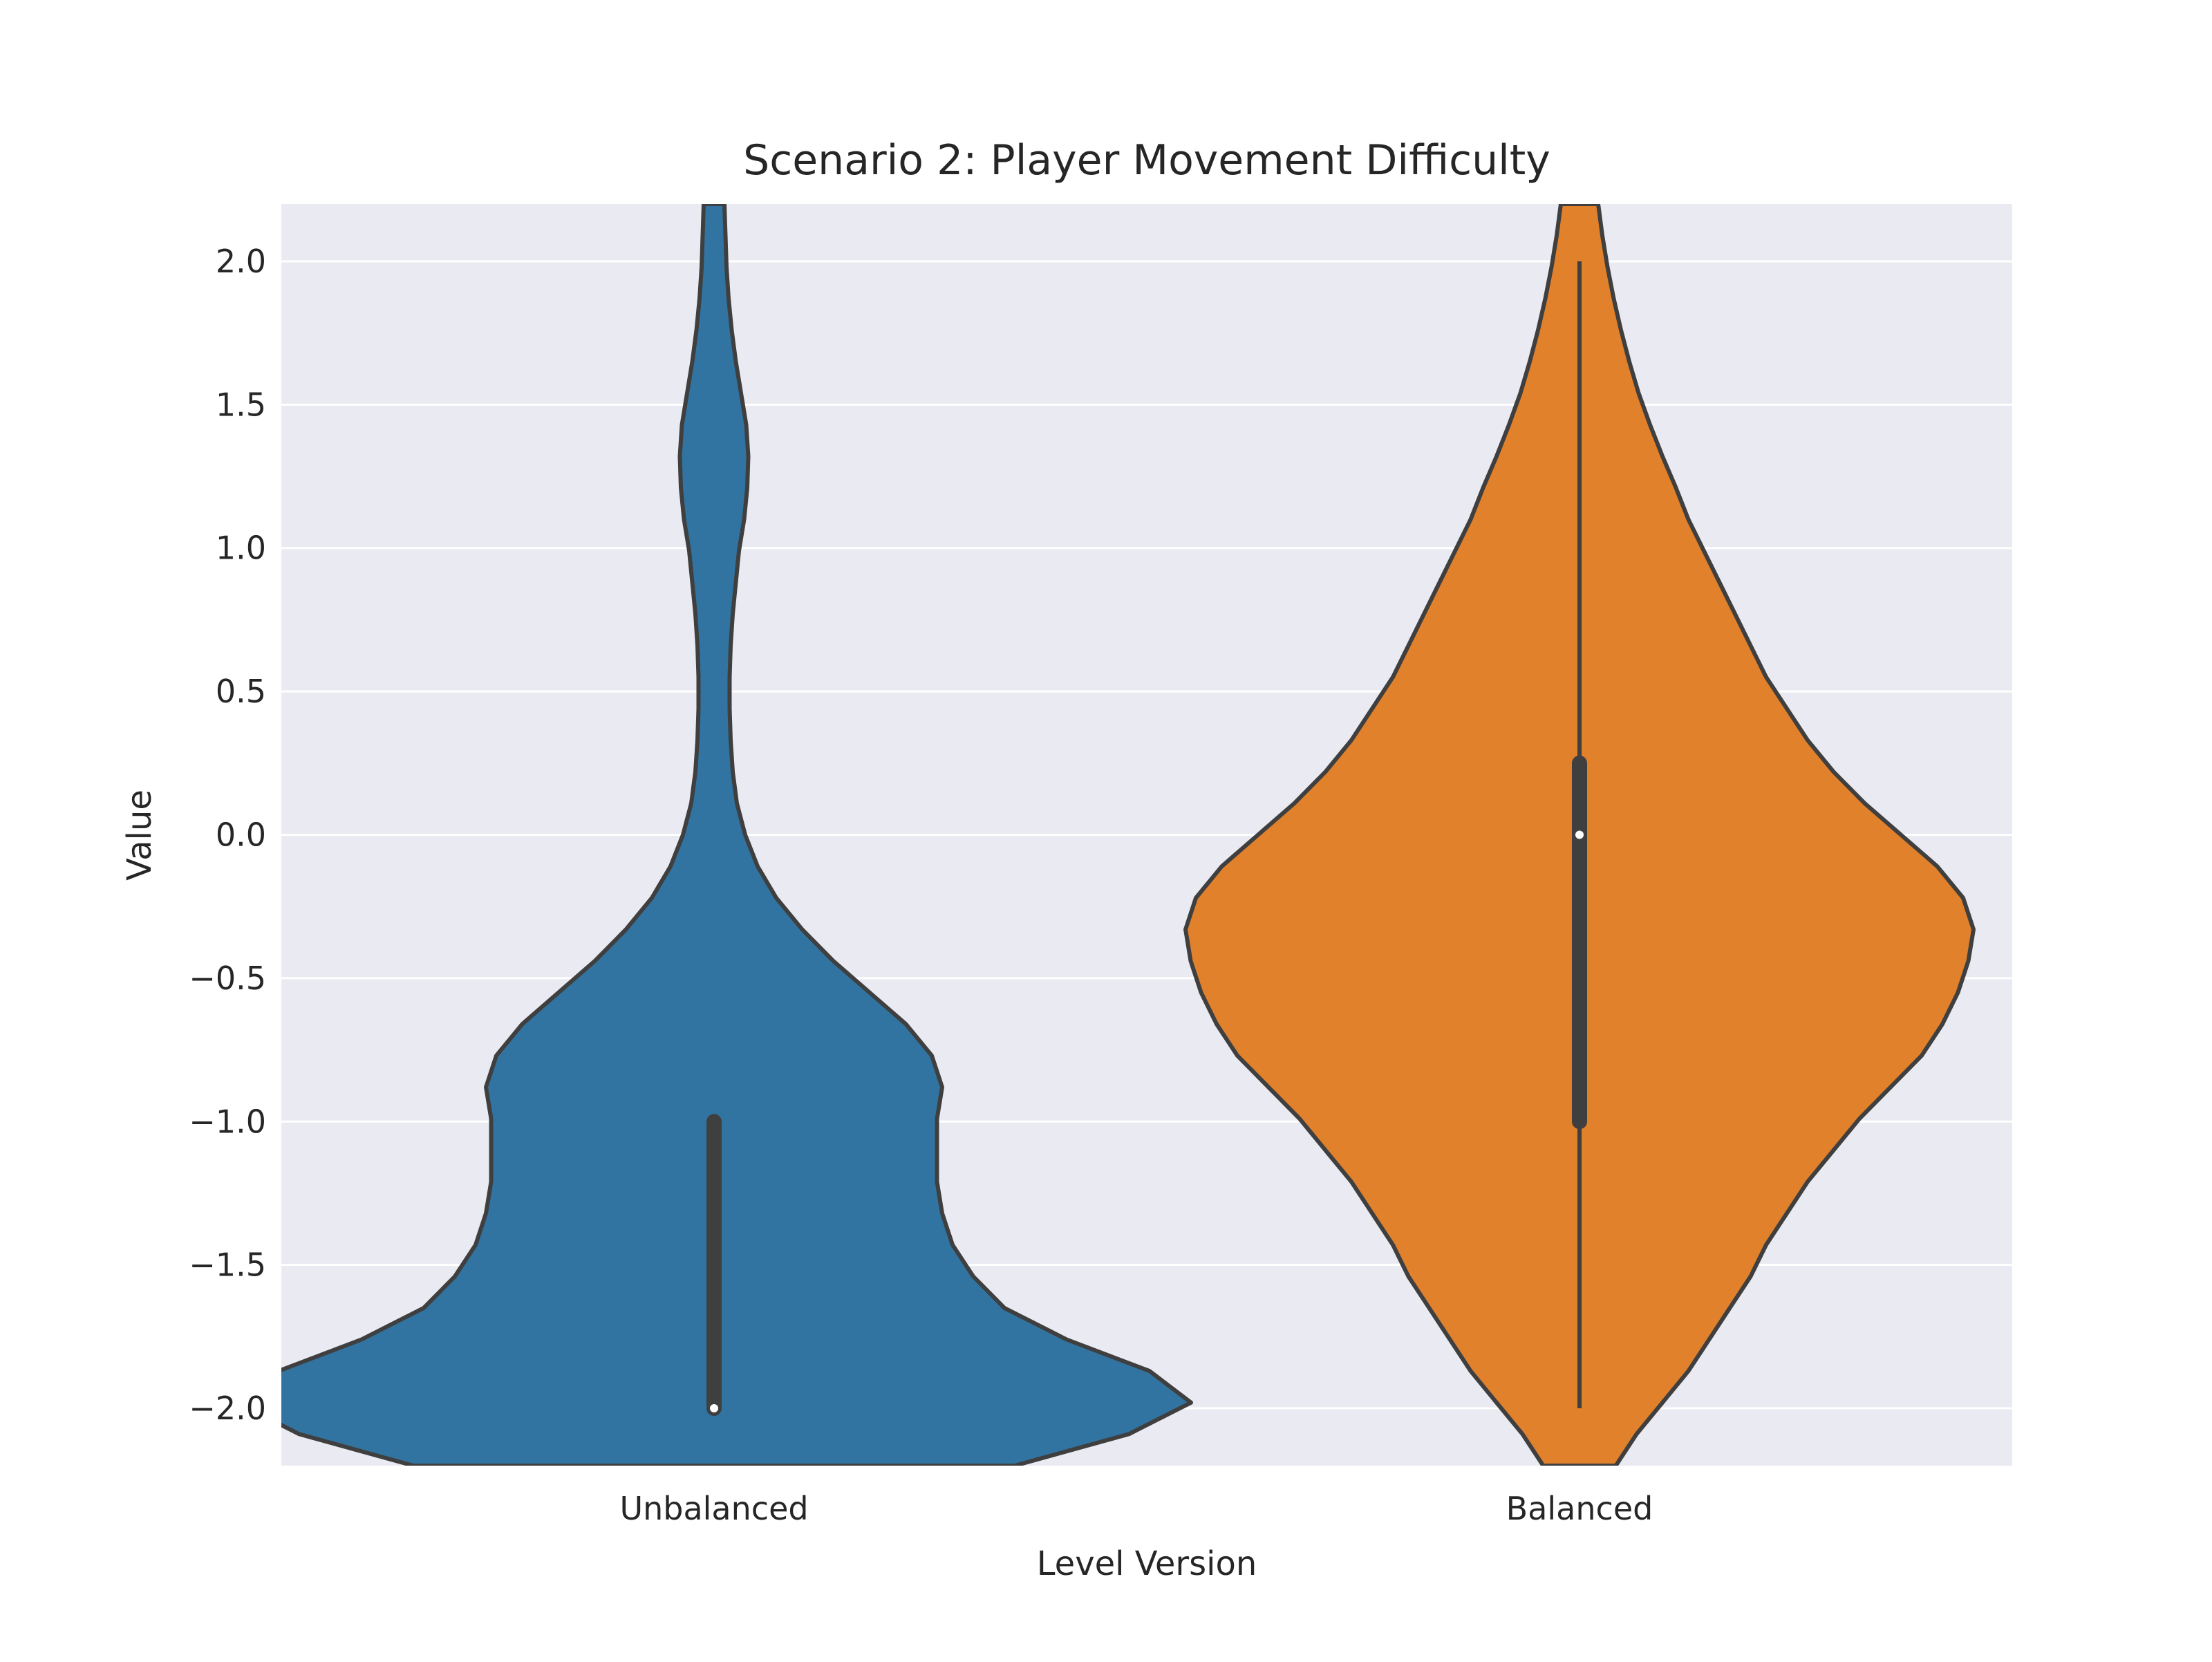 The image size is (2212, 1662). Describe the element at coordinates (228, 1122) in the screenshot. I see `y-tick-label: −1.0` at that location.